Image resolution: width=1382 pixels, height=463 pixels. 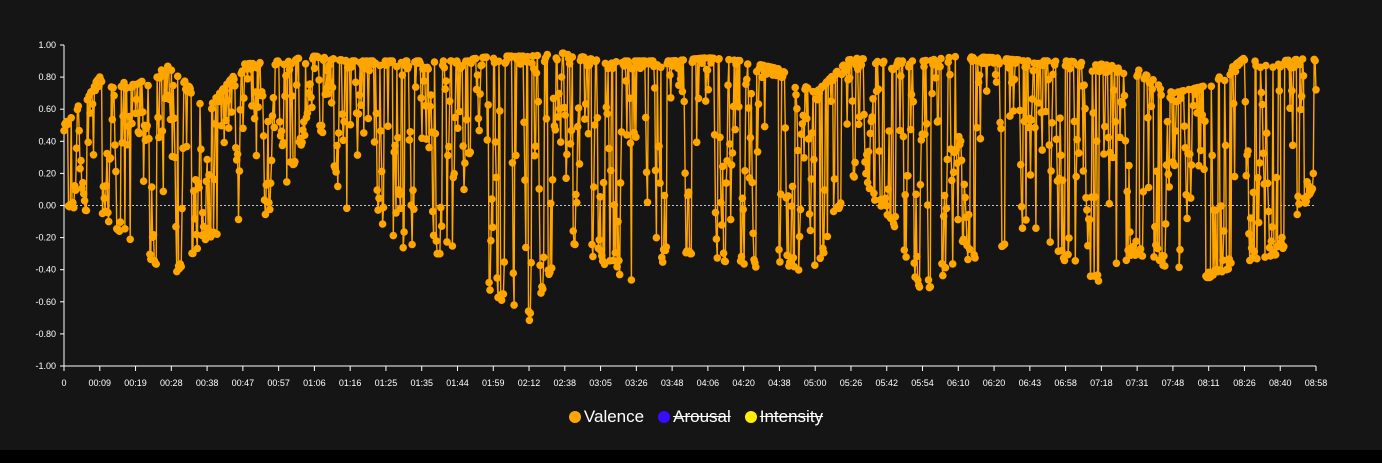 What do you see at coordinates (1101, 383) in the screenshot?
I see `x-tick-label: 07:18` at bounding box center [1101, 383].